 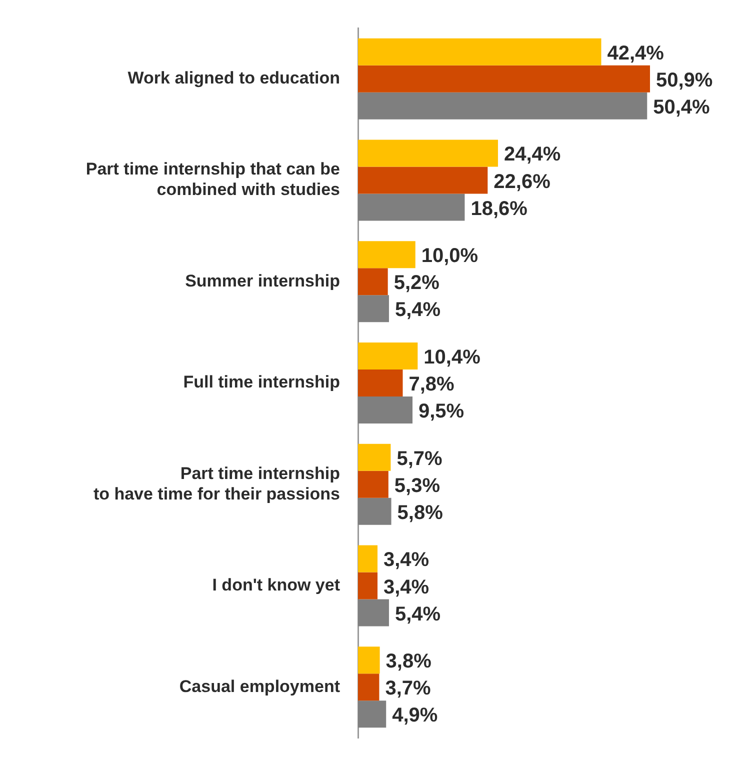 I want to click on y-tick-label: Casual employment, so click(x=259, y=686).